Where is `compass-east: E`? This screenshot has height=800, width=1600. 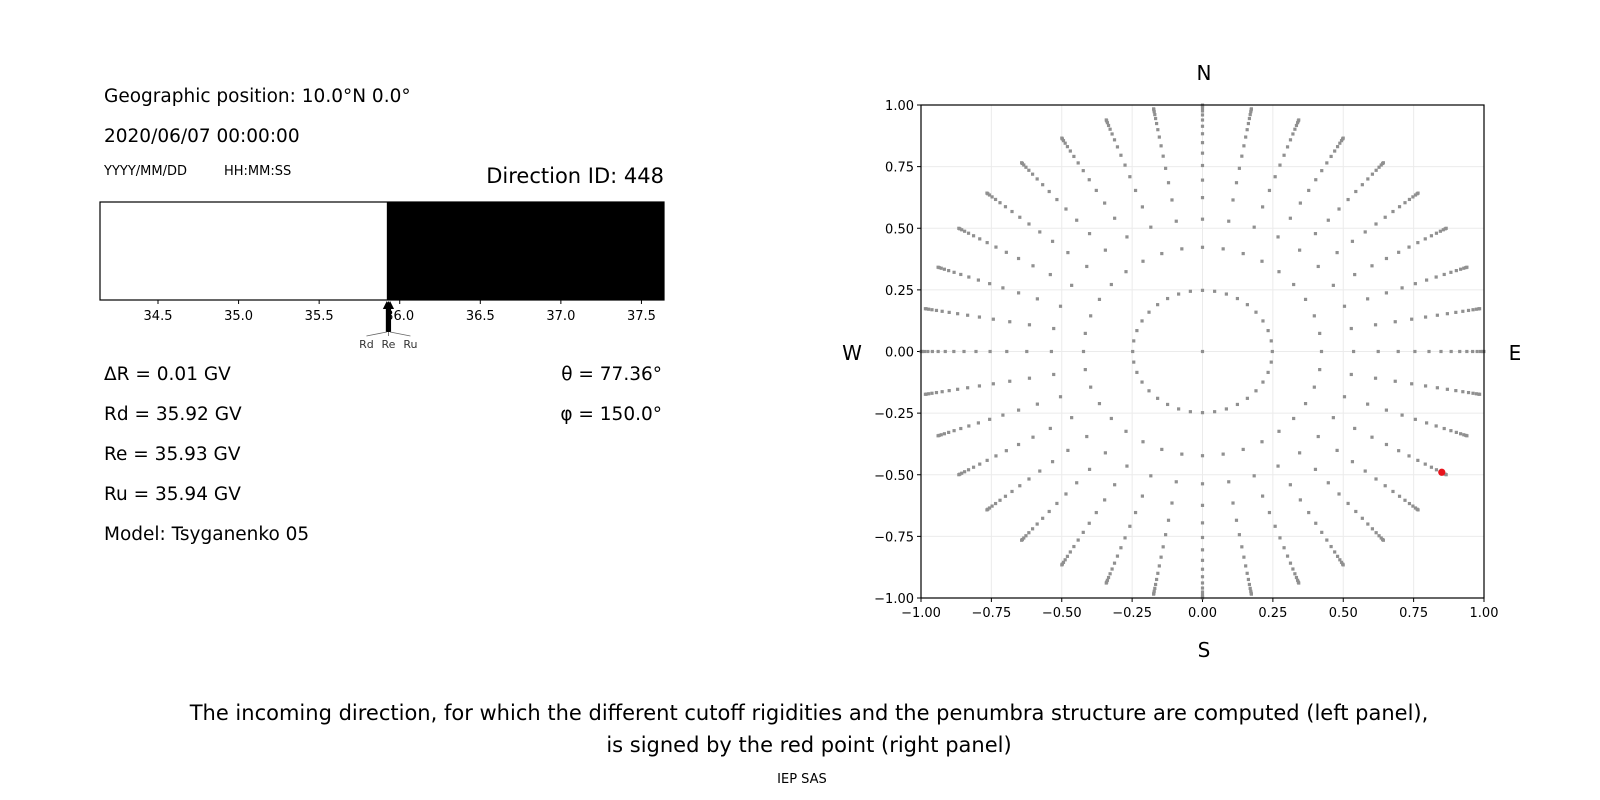 compass-east: E is located at coordinates (1515, 353).